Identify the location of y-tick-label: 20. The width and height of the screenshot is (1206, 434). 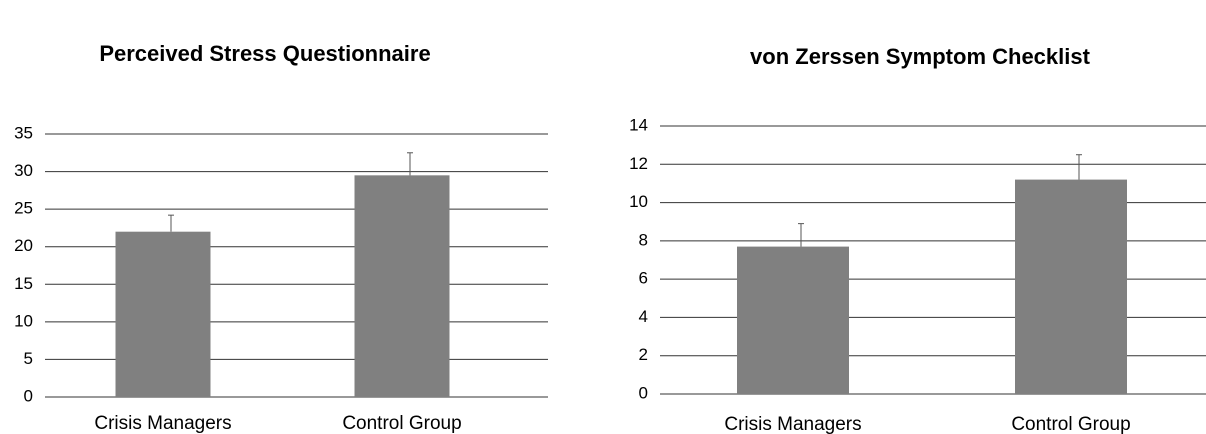
(23, 245).